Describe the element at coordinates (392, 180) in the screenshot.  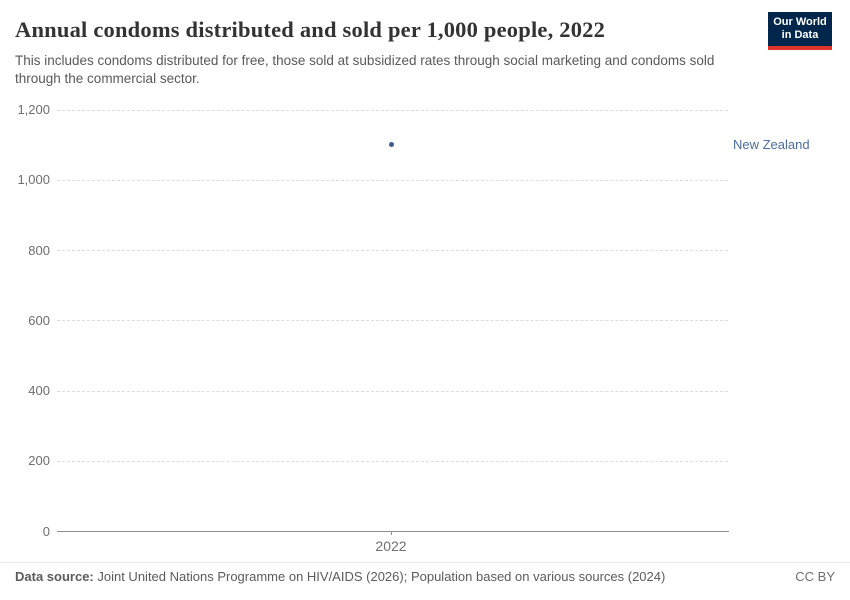
I see `gridline-1,000` at that location.